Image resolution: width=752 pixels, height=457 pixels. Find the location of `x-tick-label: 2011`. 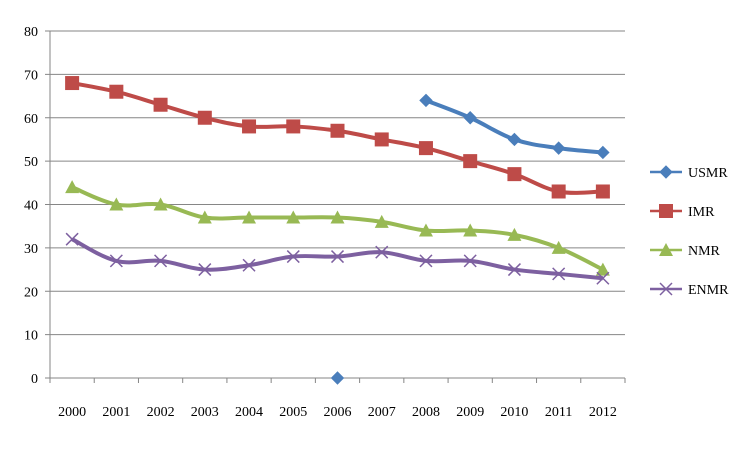

x-tick-label: 2011 is located at coordinates (558, 412).